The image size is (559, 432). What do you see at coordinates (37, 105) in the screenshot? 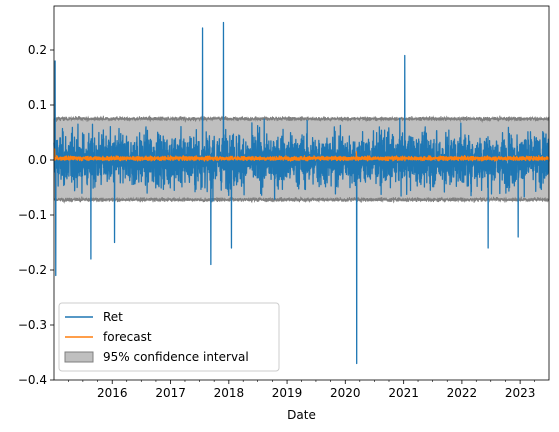
I see `y-tick-label: 0.1` at bounding box center [37, 105].